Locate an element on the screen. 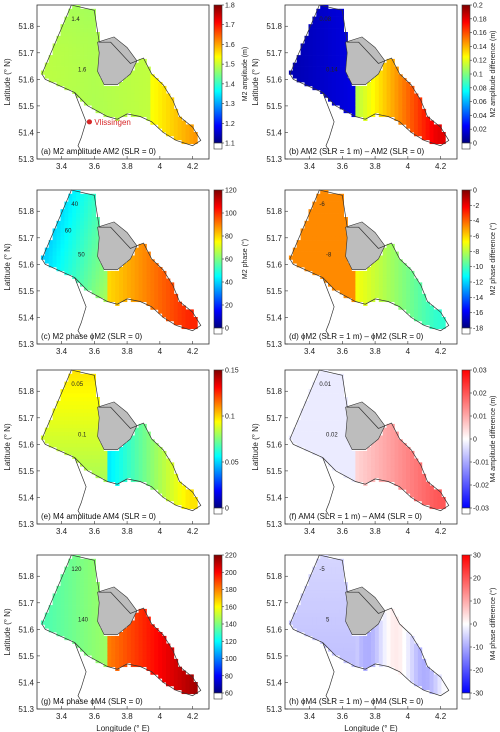 The width and height of the screenshot is (500, 732). colorbar is located at coordinates (466, 439).